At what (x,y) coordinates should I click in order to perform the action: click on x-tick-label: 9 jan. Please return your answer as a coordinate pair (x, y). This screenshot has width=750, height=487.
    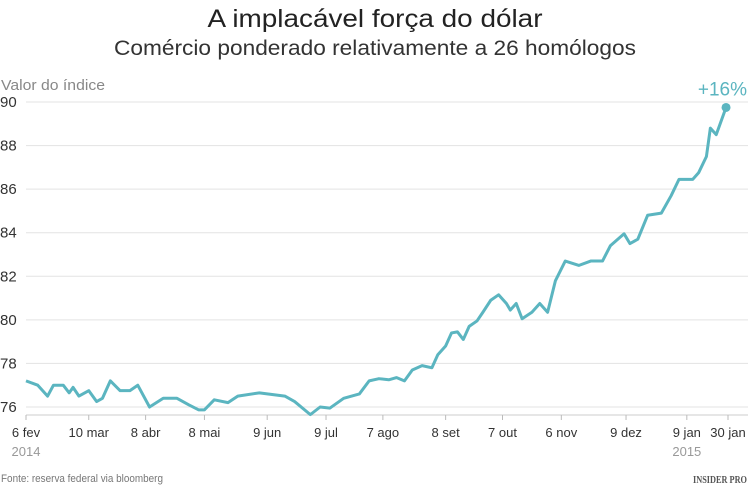
    Looking at the image, I should click on (687, 432).